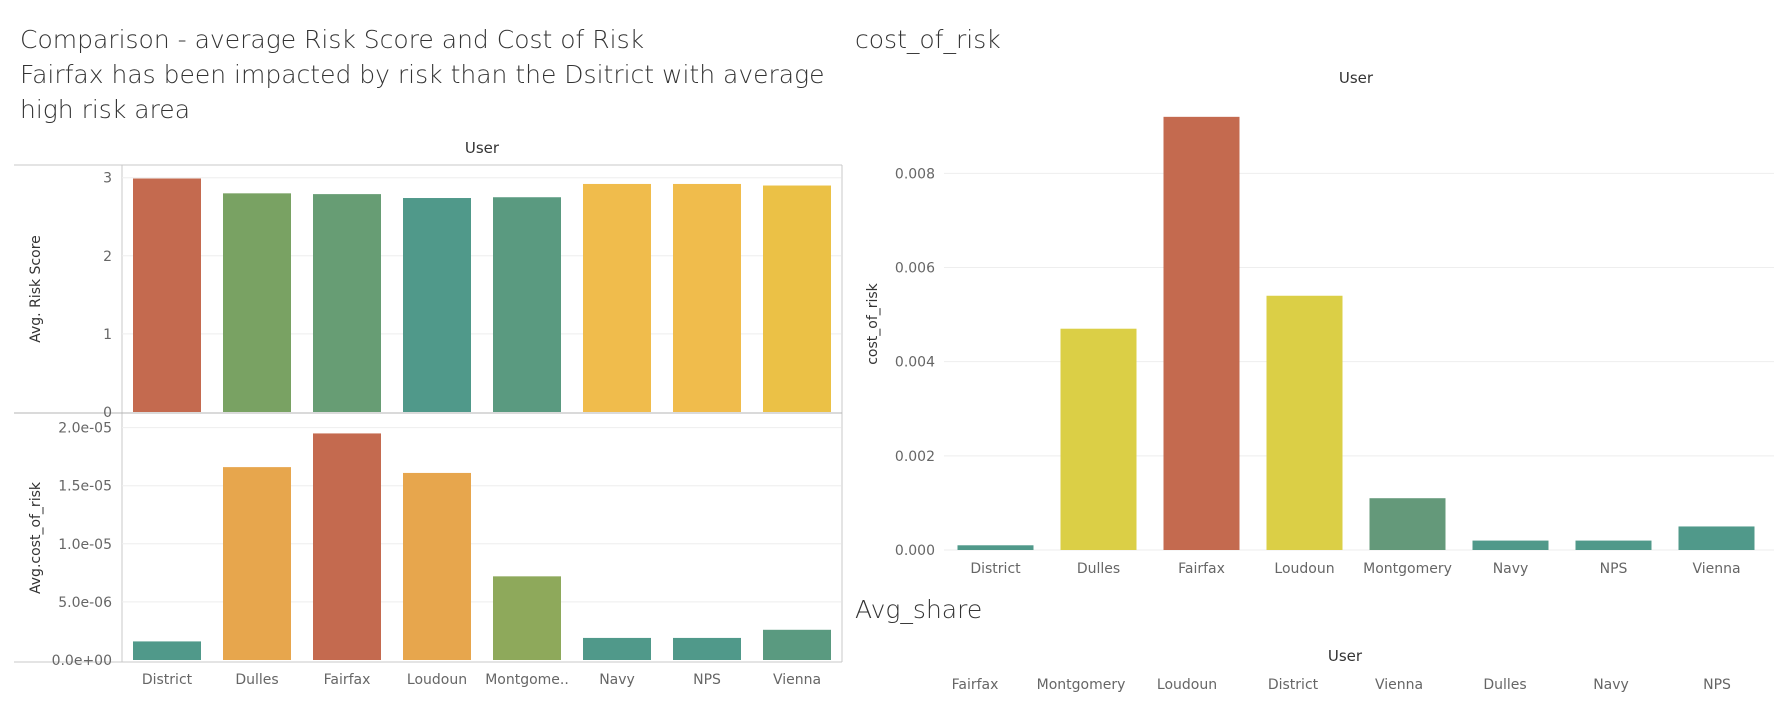  Describe the element at coordinates (915, 269) in the screenshot. I see `y-tick-label: 0.006` at that location.